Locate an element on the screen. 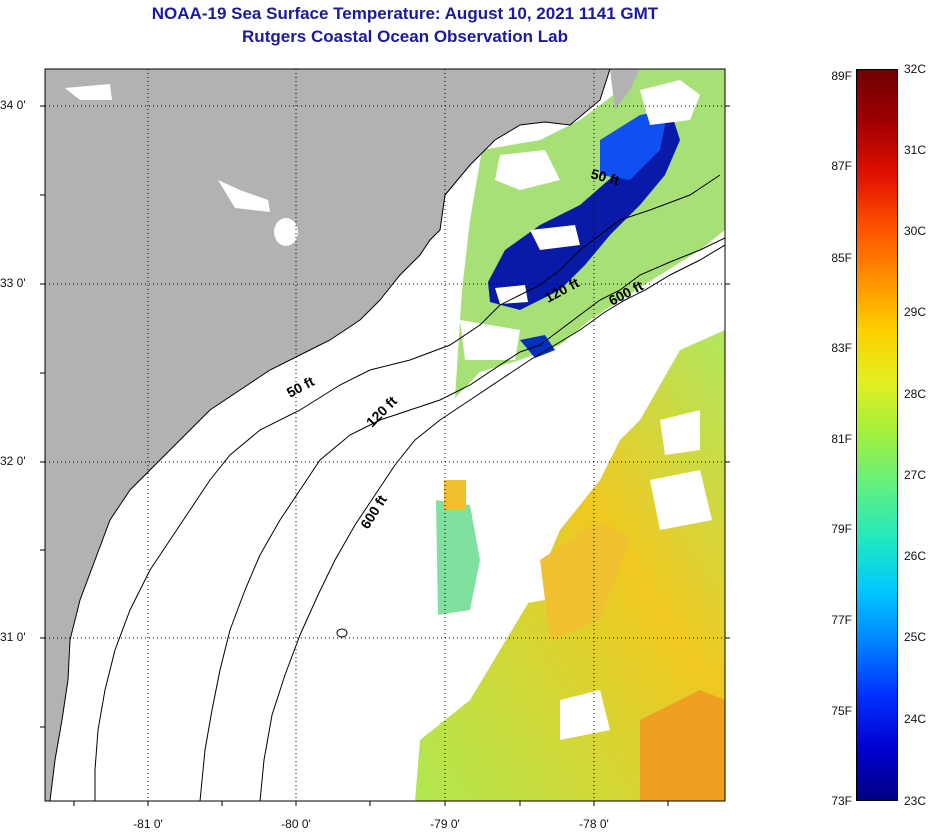 The height and width of the screenshot is (832, 936). colorbar-c-label: 27C is located at coordinates (915, 475).